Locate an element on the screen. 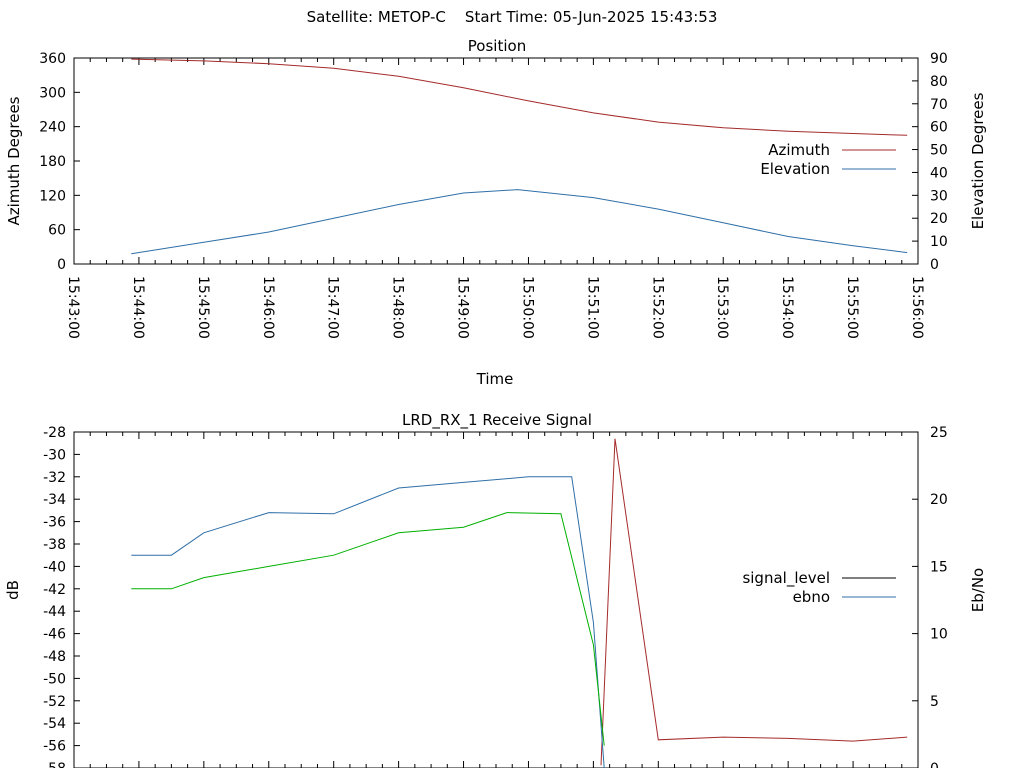  y-tick-label: -48 is located at coordinates (54, 657).